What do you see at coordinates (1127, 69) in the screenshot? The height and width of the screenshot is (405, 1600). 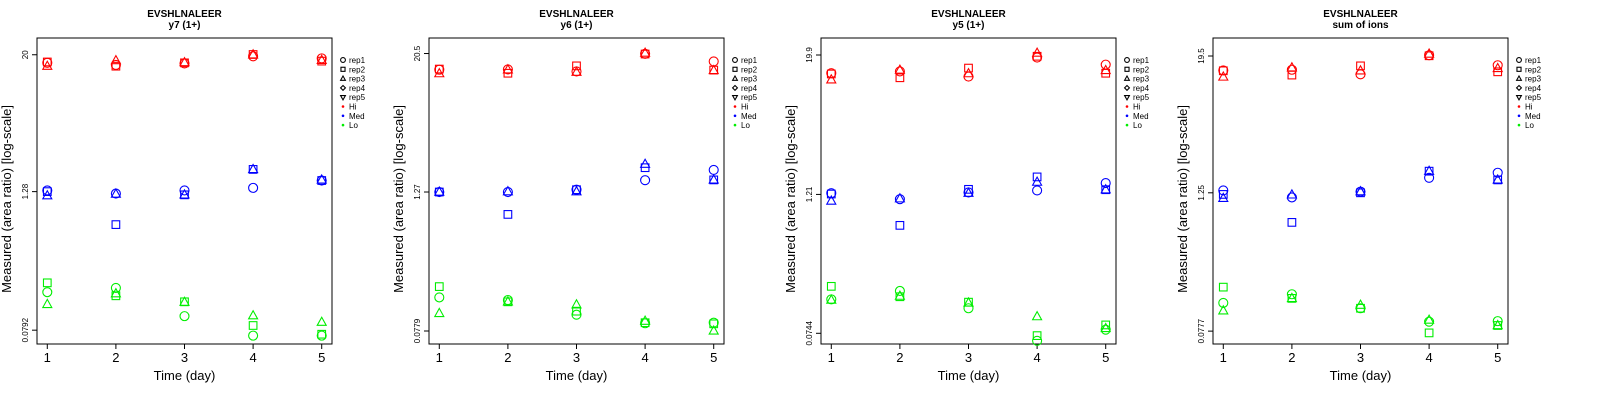 I see `legend-symbol-rep2` at bounding box center [1127, 69].